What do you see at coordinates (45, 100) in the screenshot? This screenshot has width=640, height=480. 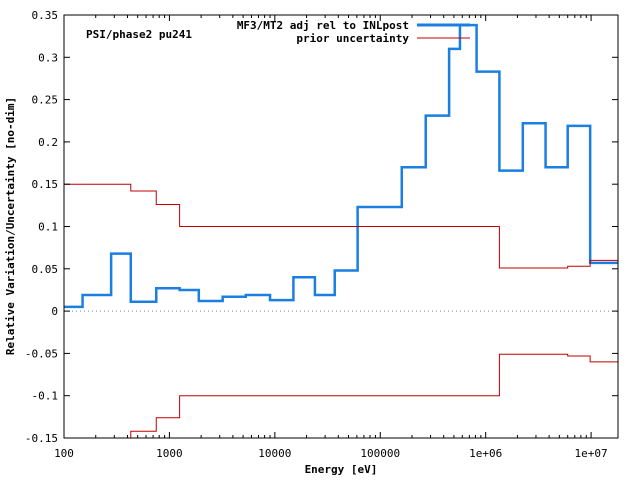 I see `y-tick-label: 0.25` at bounding box center [45, 100].